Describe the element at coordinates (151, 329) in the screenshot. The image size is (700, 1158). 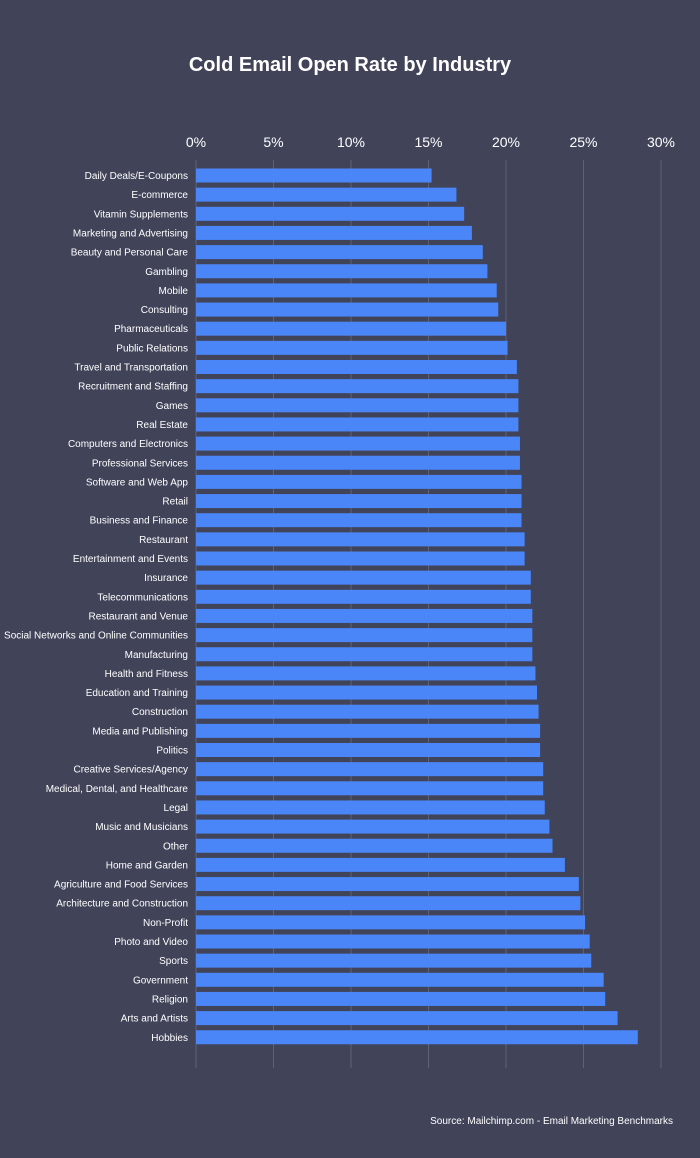
I see `category-label: Pharmaceuticals` at that location.